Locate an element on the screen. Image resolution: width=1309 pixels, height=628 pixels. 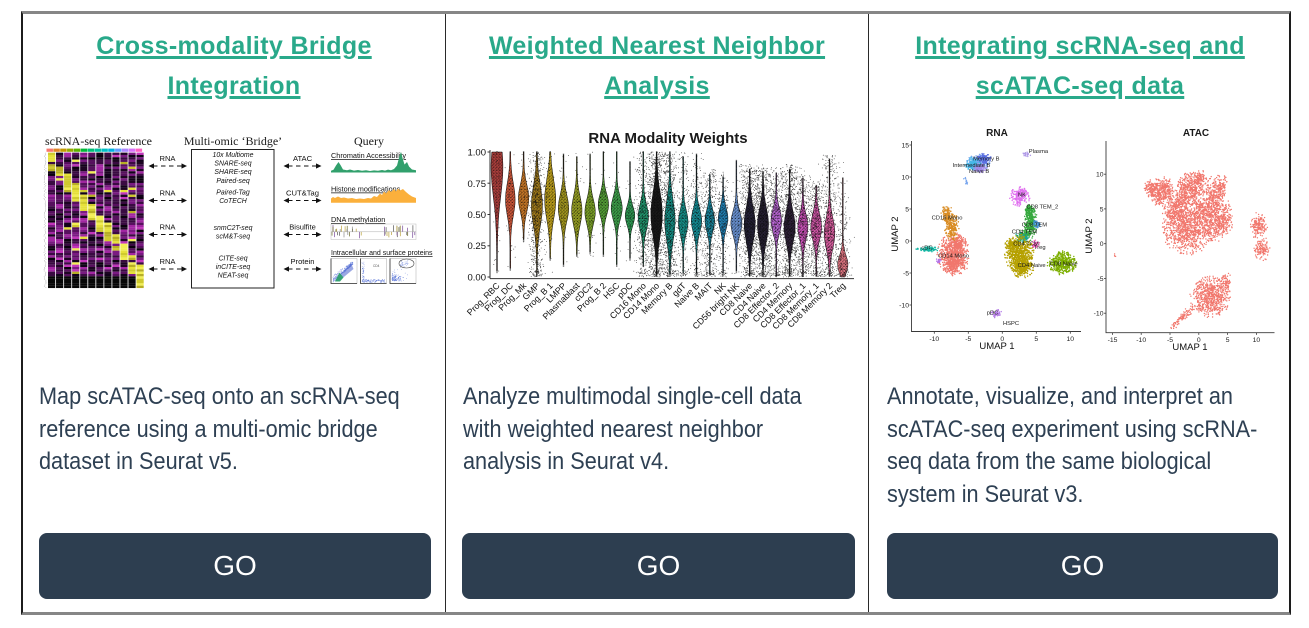
svg-text: Query is located at coordinates (369, 141).